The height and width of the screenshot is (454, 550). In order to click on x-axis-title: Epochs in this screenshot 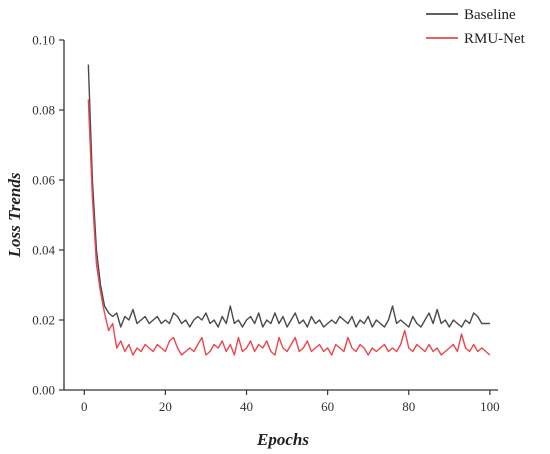, I will do `click(282, 439)`.